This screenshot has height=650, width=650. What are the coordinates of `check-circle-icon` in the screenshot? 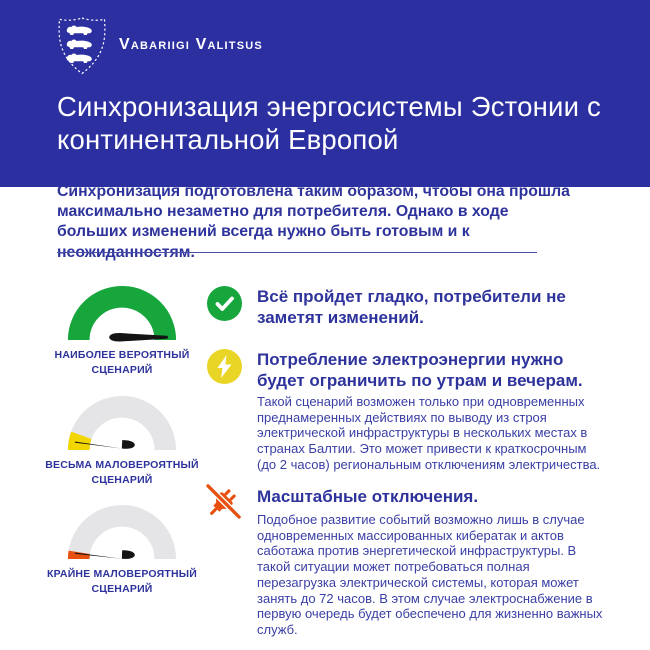 It's located at (224, 303).